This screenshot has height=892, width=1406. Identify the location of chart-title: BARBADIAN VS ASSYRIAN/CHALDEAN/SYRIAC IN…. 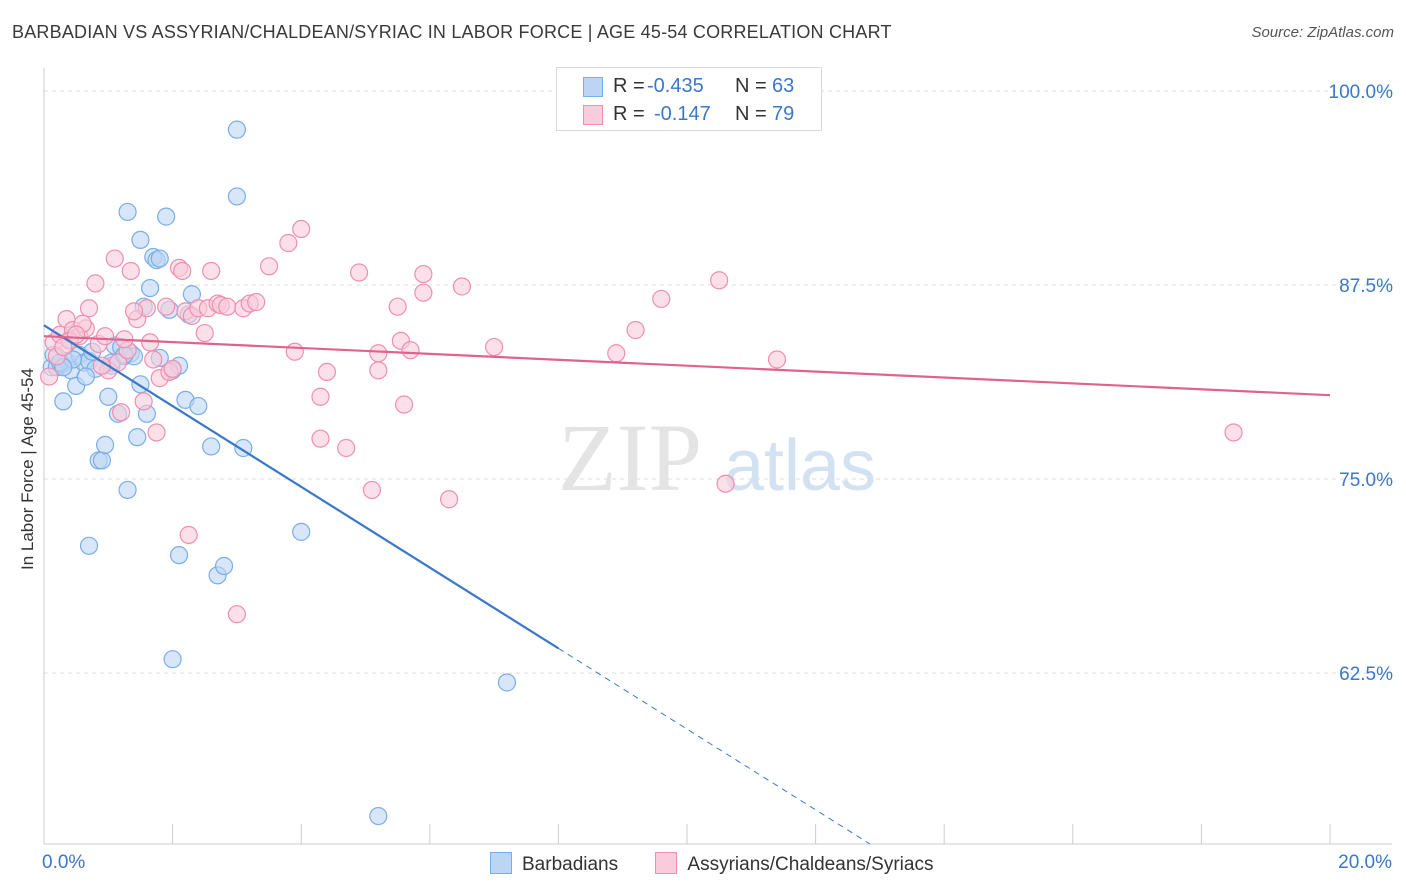
(452, 32).